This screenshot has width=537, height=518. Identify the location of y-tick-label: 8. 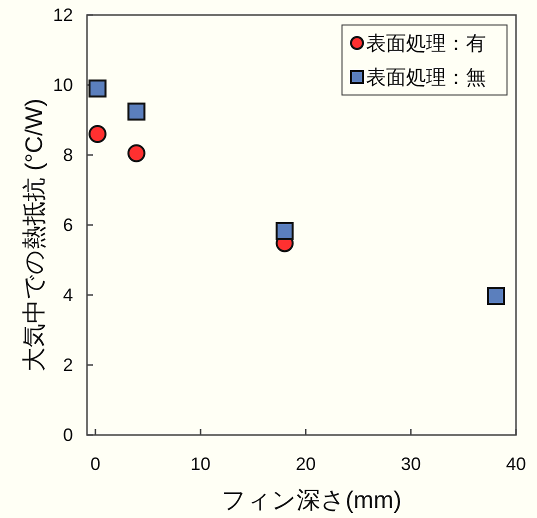
(67, 155).